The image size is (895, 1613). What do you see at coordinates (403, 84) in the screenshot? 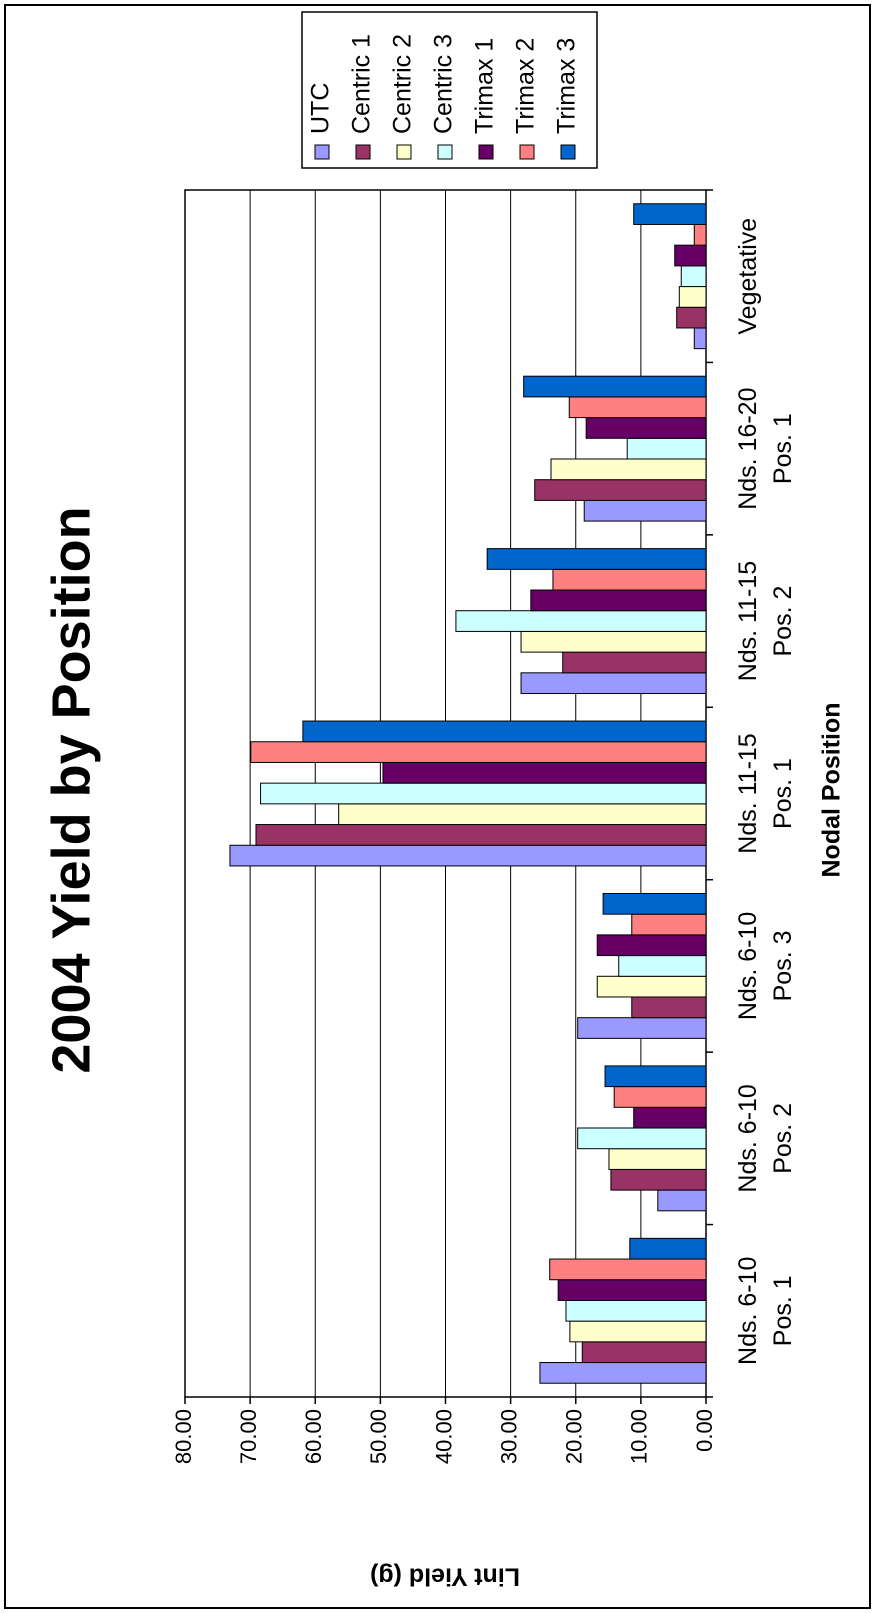
I see `legend-label: Centric 2` at bounding box center [403, 84].